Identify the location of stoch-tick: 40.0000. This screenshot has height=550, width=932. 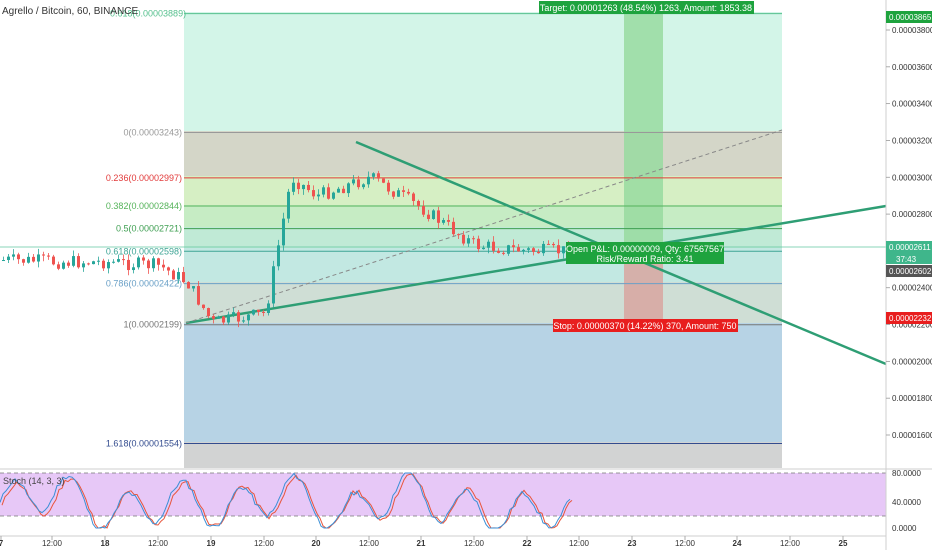
(906, 502).